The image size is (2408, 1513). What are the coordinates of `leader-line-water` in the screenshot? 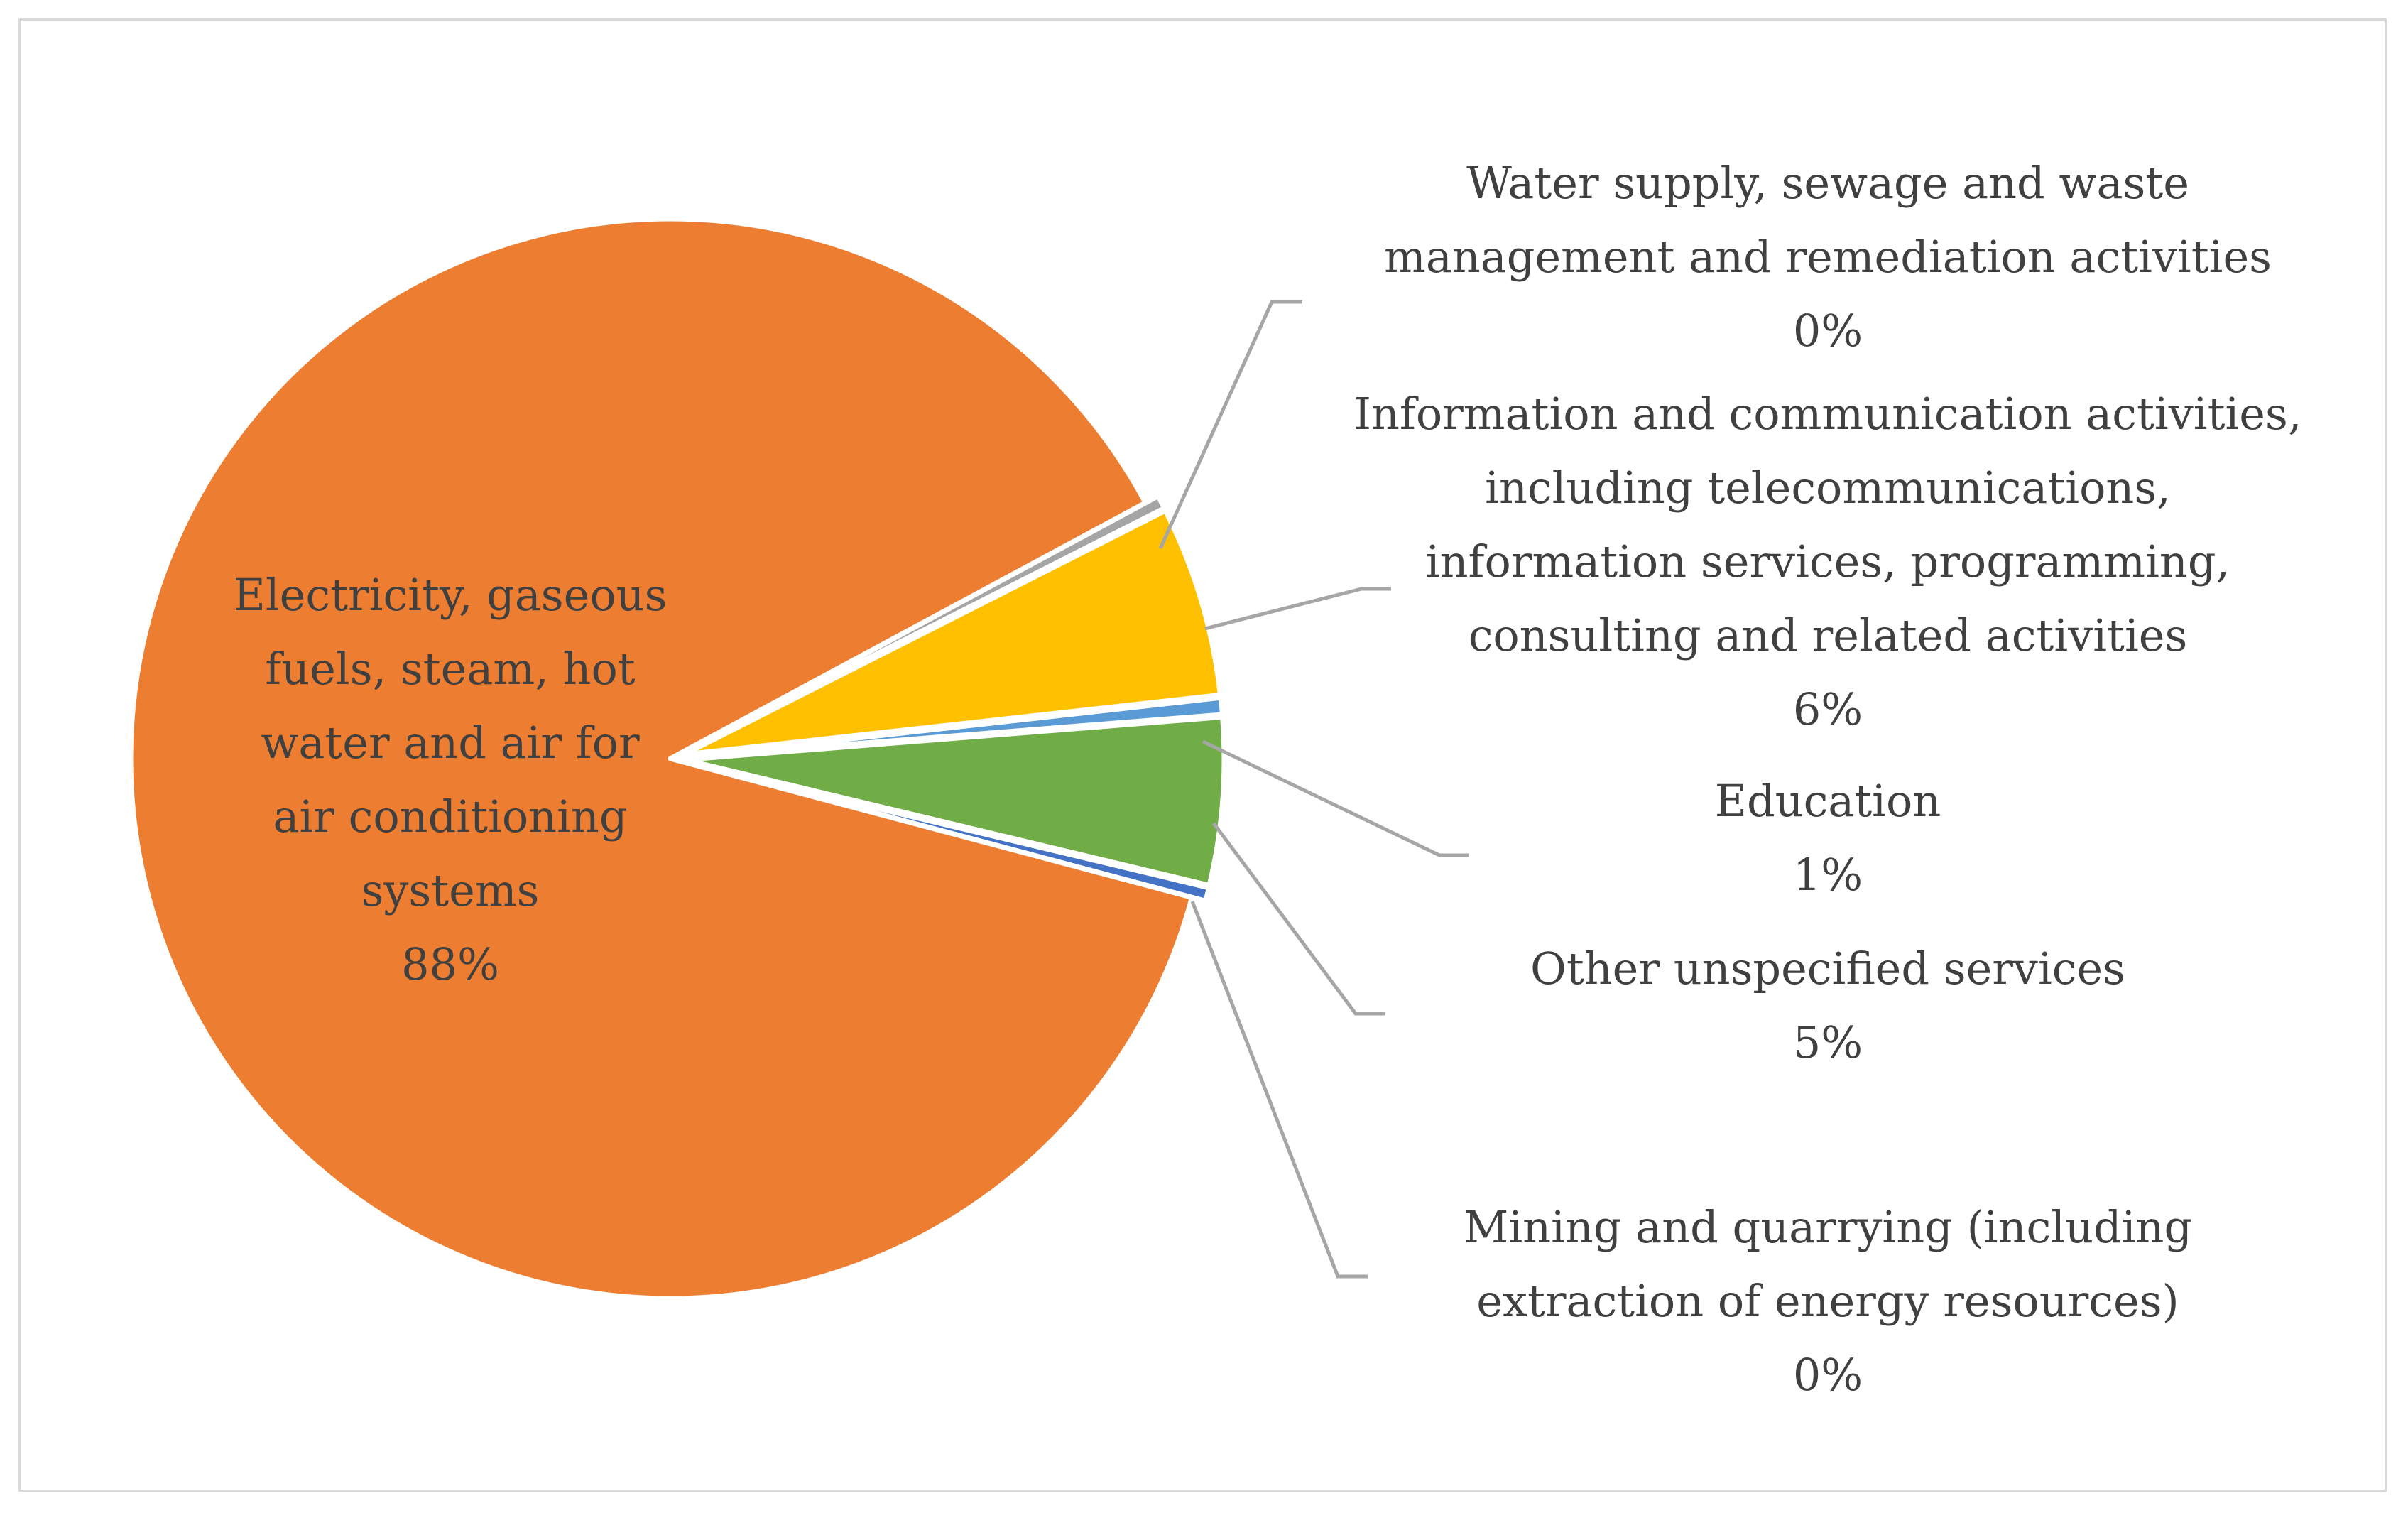 It's located at (1230, 425).